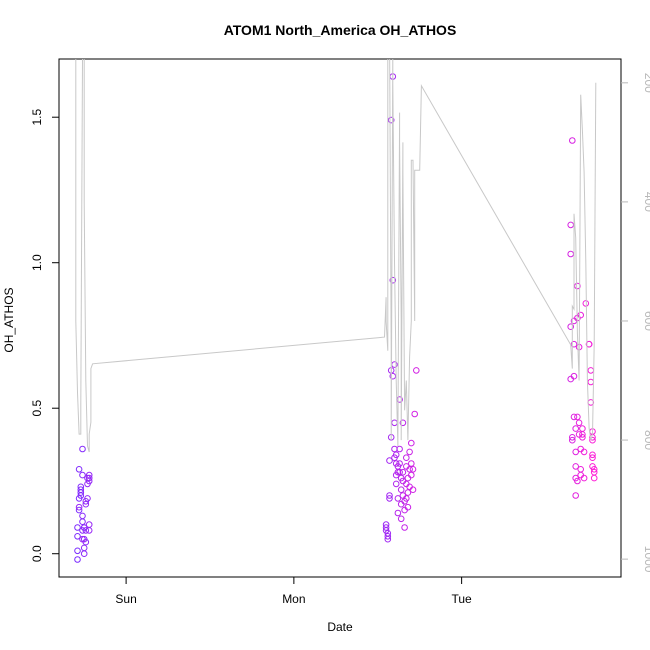  Describe the element at coordinates (340, 30) in the screenshot. I see `chart-title: ATOM1 North_America OH_ATHOS` at that location.